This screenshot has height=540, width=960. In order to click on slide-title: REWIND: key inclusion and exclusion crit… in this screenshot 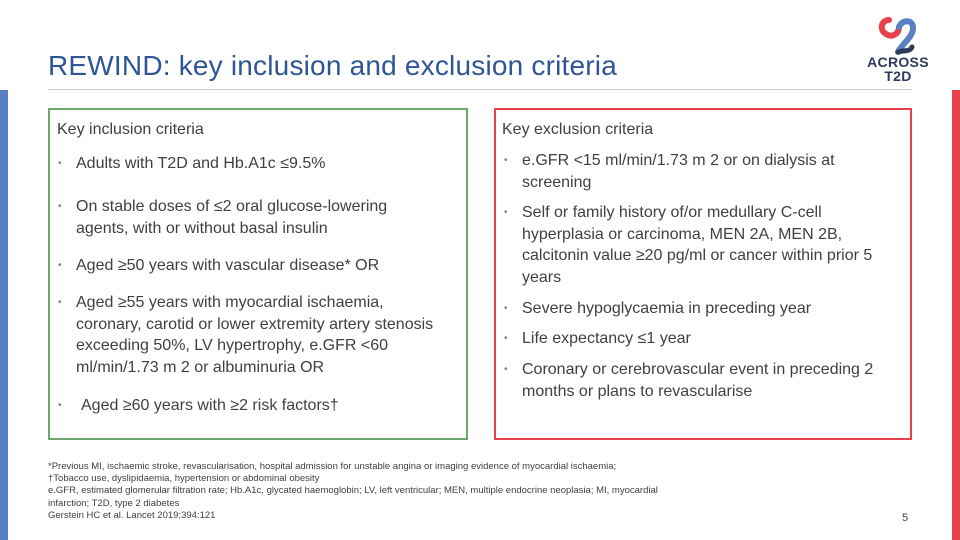, I will do `click(333, 65)`.